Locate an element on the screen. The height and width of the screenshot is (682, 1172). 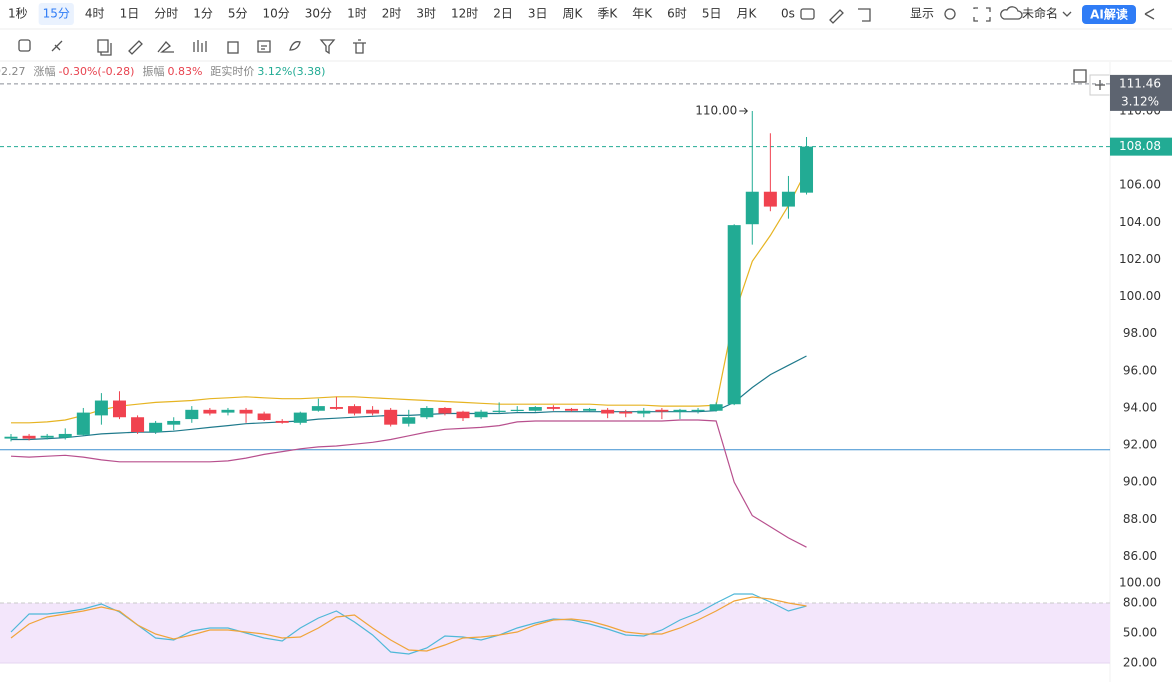
price-tag-label: 111.46 is located at coordinates (1140, 83).